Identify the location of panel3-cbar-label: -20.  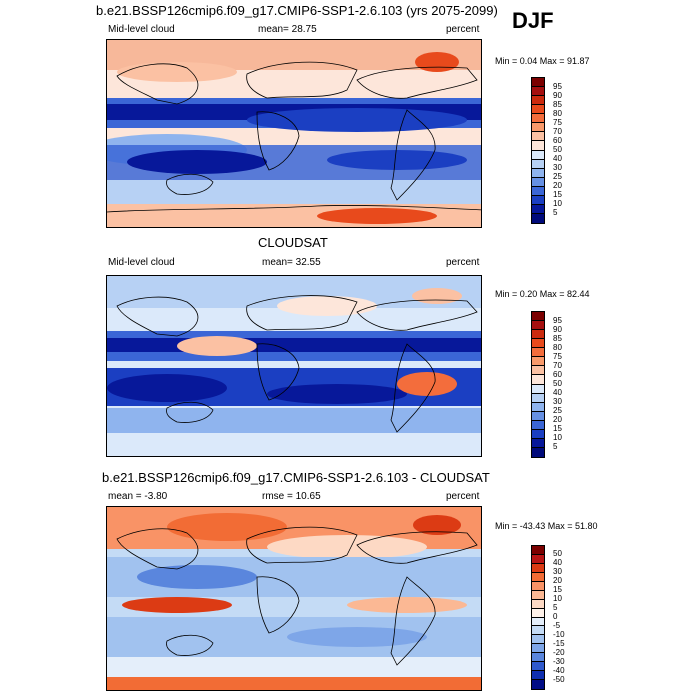
(559, 652).